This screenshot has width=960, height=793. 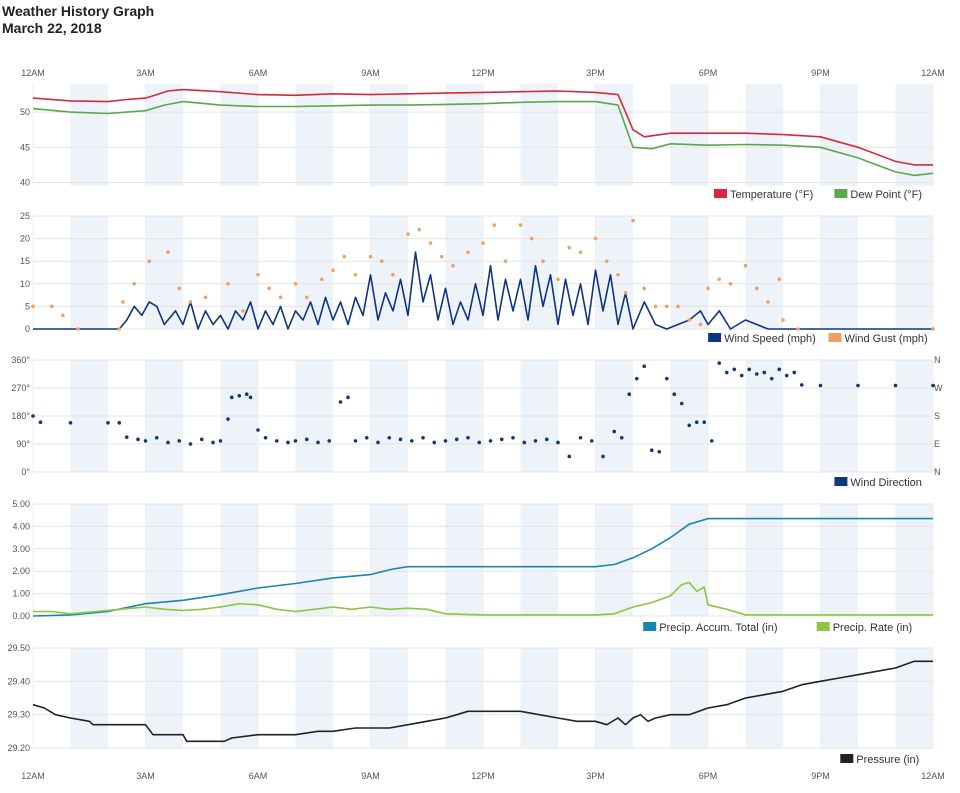 I want to click on legend-label: Precip. Accum. Total (in), so click(x=718, y=628).